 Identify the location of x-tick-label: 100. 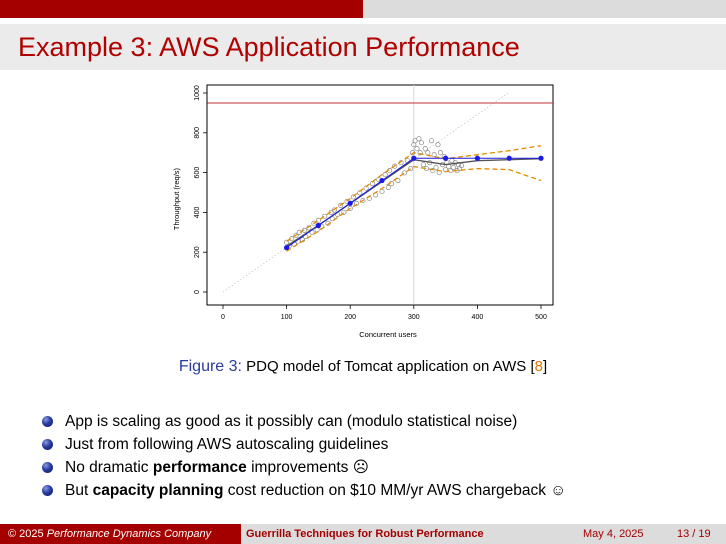
(287, 317).